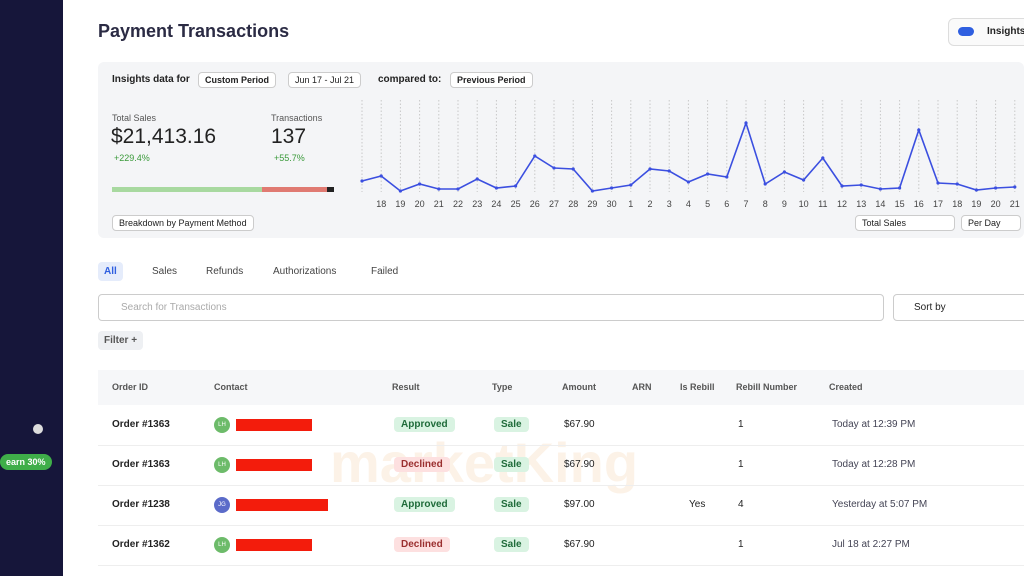 This screenshot has height=576, width=1024. What do you see at coordinates (134, 118) in the screenshot?
I see `stat-label: Total Sales` at bounding box center [134, 118].